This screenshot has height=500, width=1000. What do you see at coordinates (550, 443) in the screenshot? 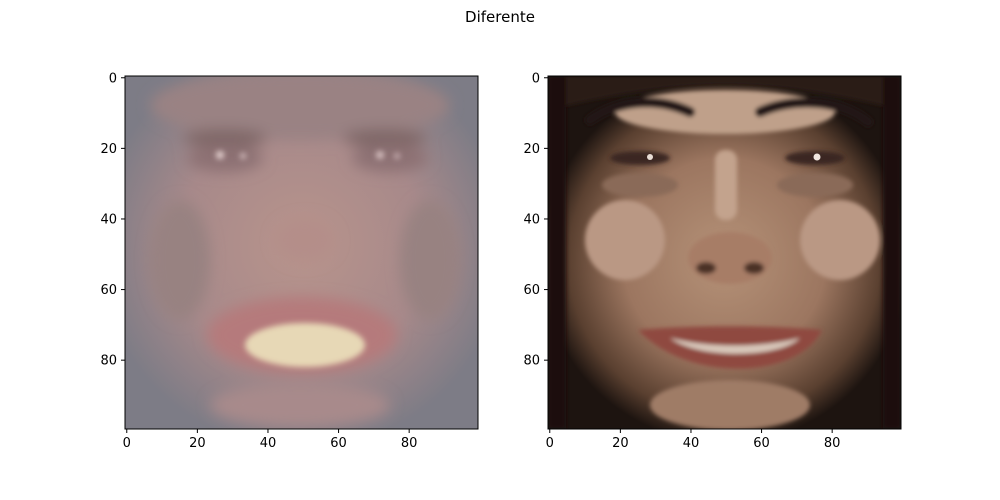
I see `right-x-tick-label: 0` at bounding box center [550, 443].